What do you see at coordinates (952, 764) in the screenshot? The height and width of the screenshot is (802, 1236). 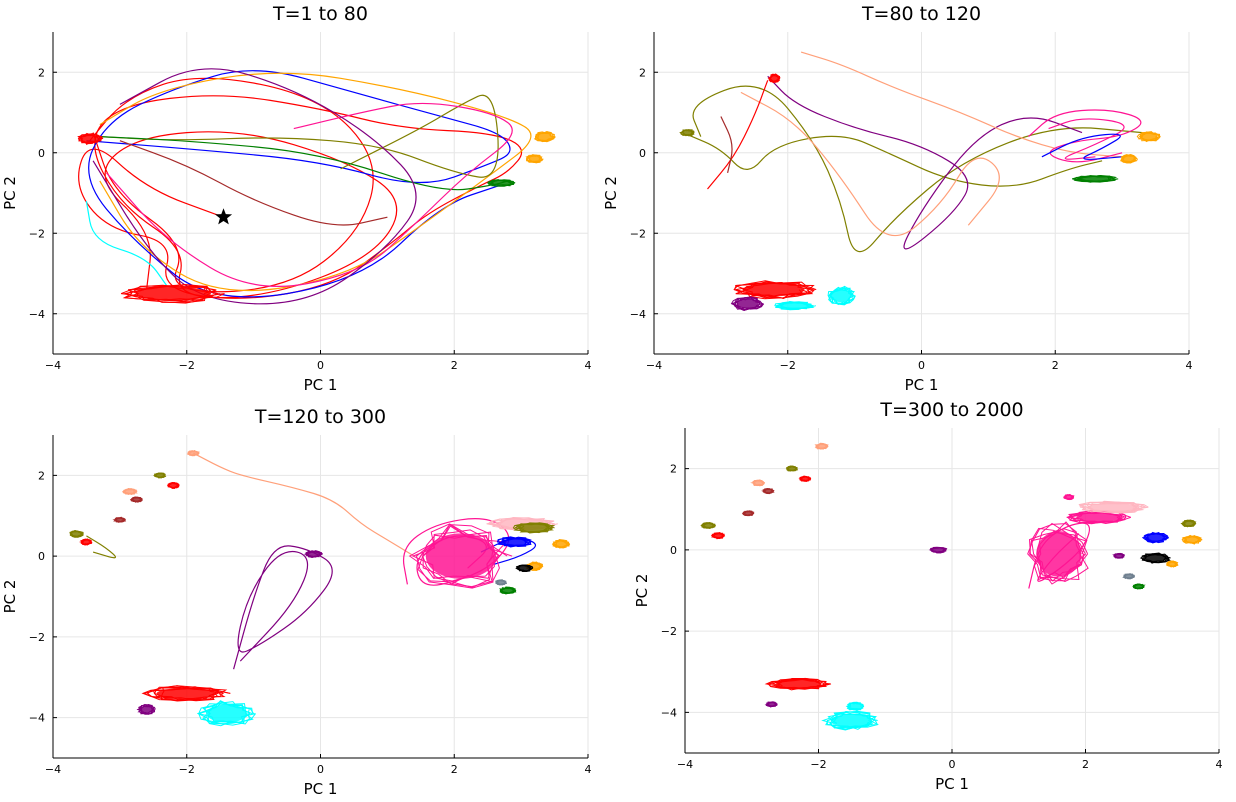 I see `x-tick-label: 0` at bounding box center [952, 764].